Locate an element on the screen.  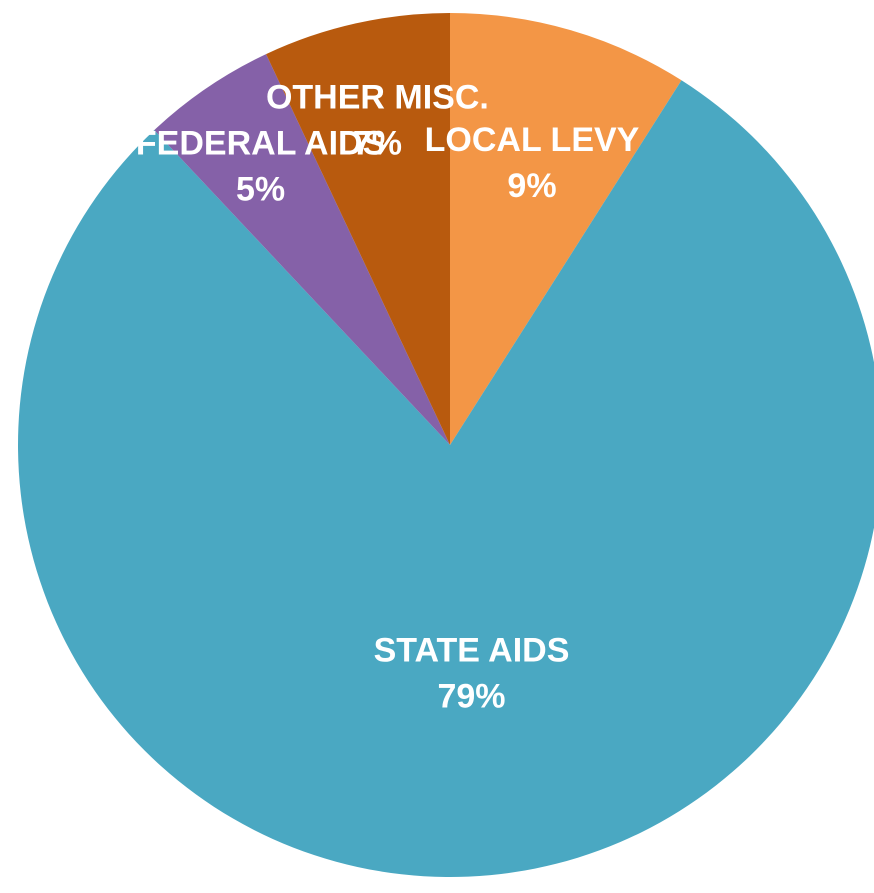
slice-value-other-misc: 7% is located at coordinates (377, 144).